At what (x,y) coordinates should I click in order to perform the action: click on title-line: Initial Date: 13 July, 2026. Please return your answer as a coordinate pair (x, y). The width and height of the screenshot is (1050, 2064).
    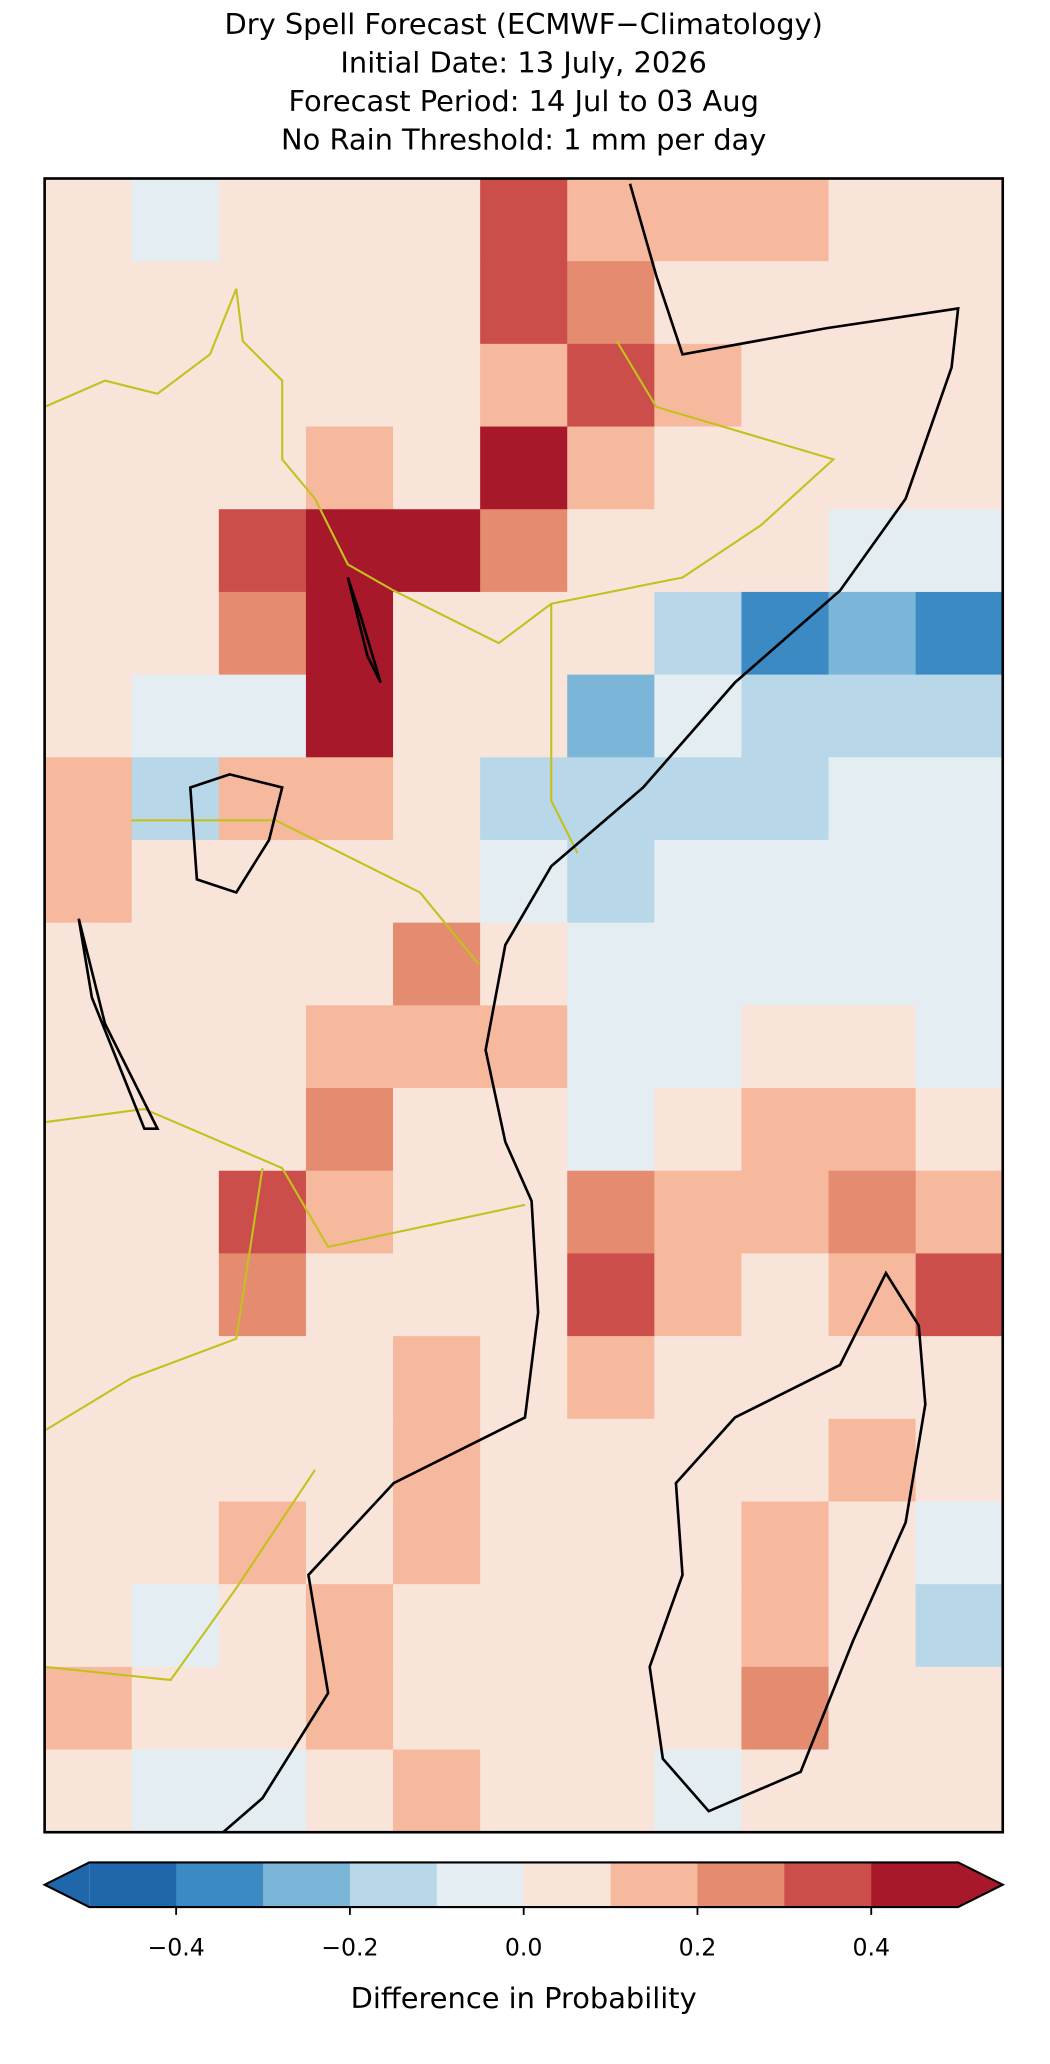
    Looking at the image, I should click on (523, 63).